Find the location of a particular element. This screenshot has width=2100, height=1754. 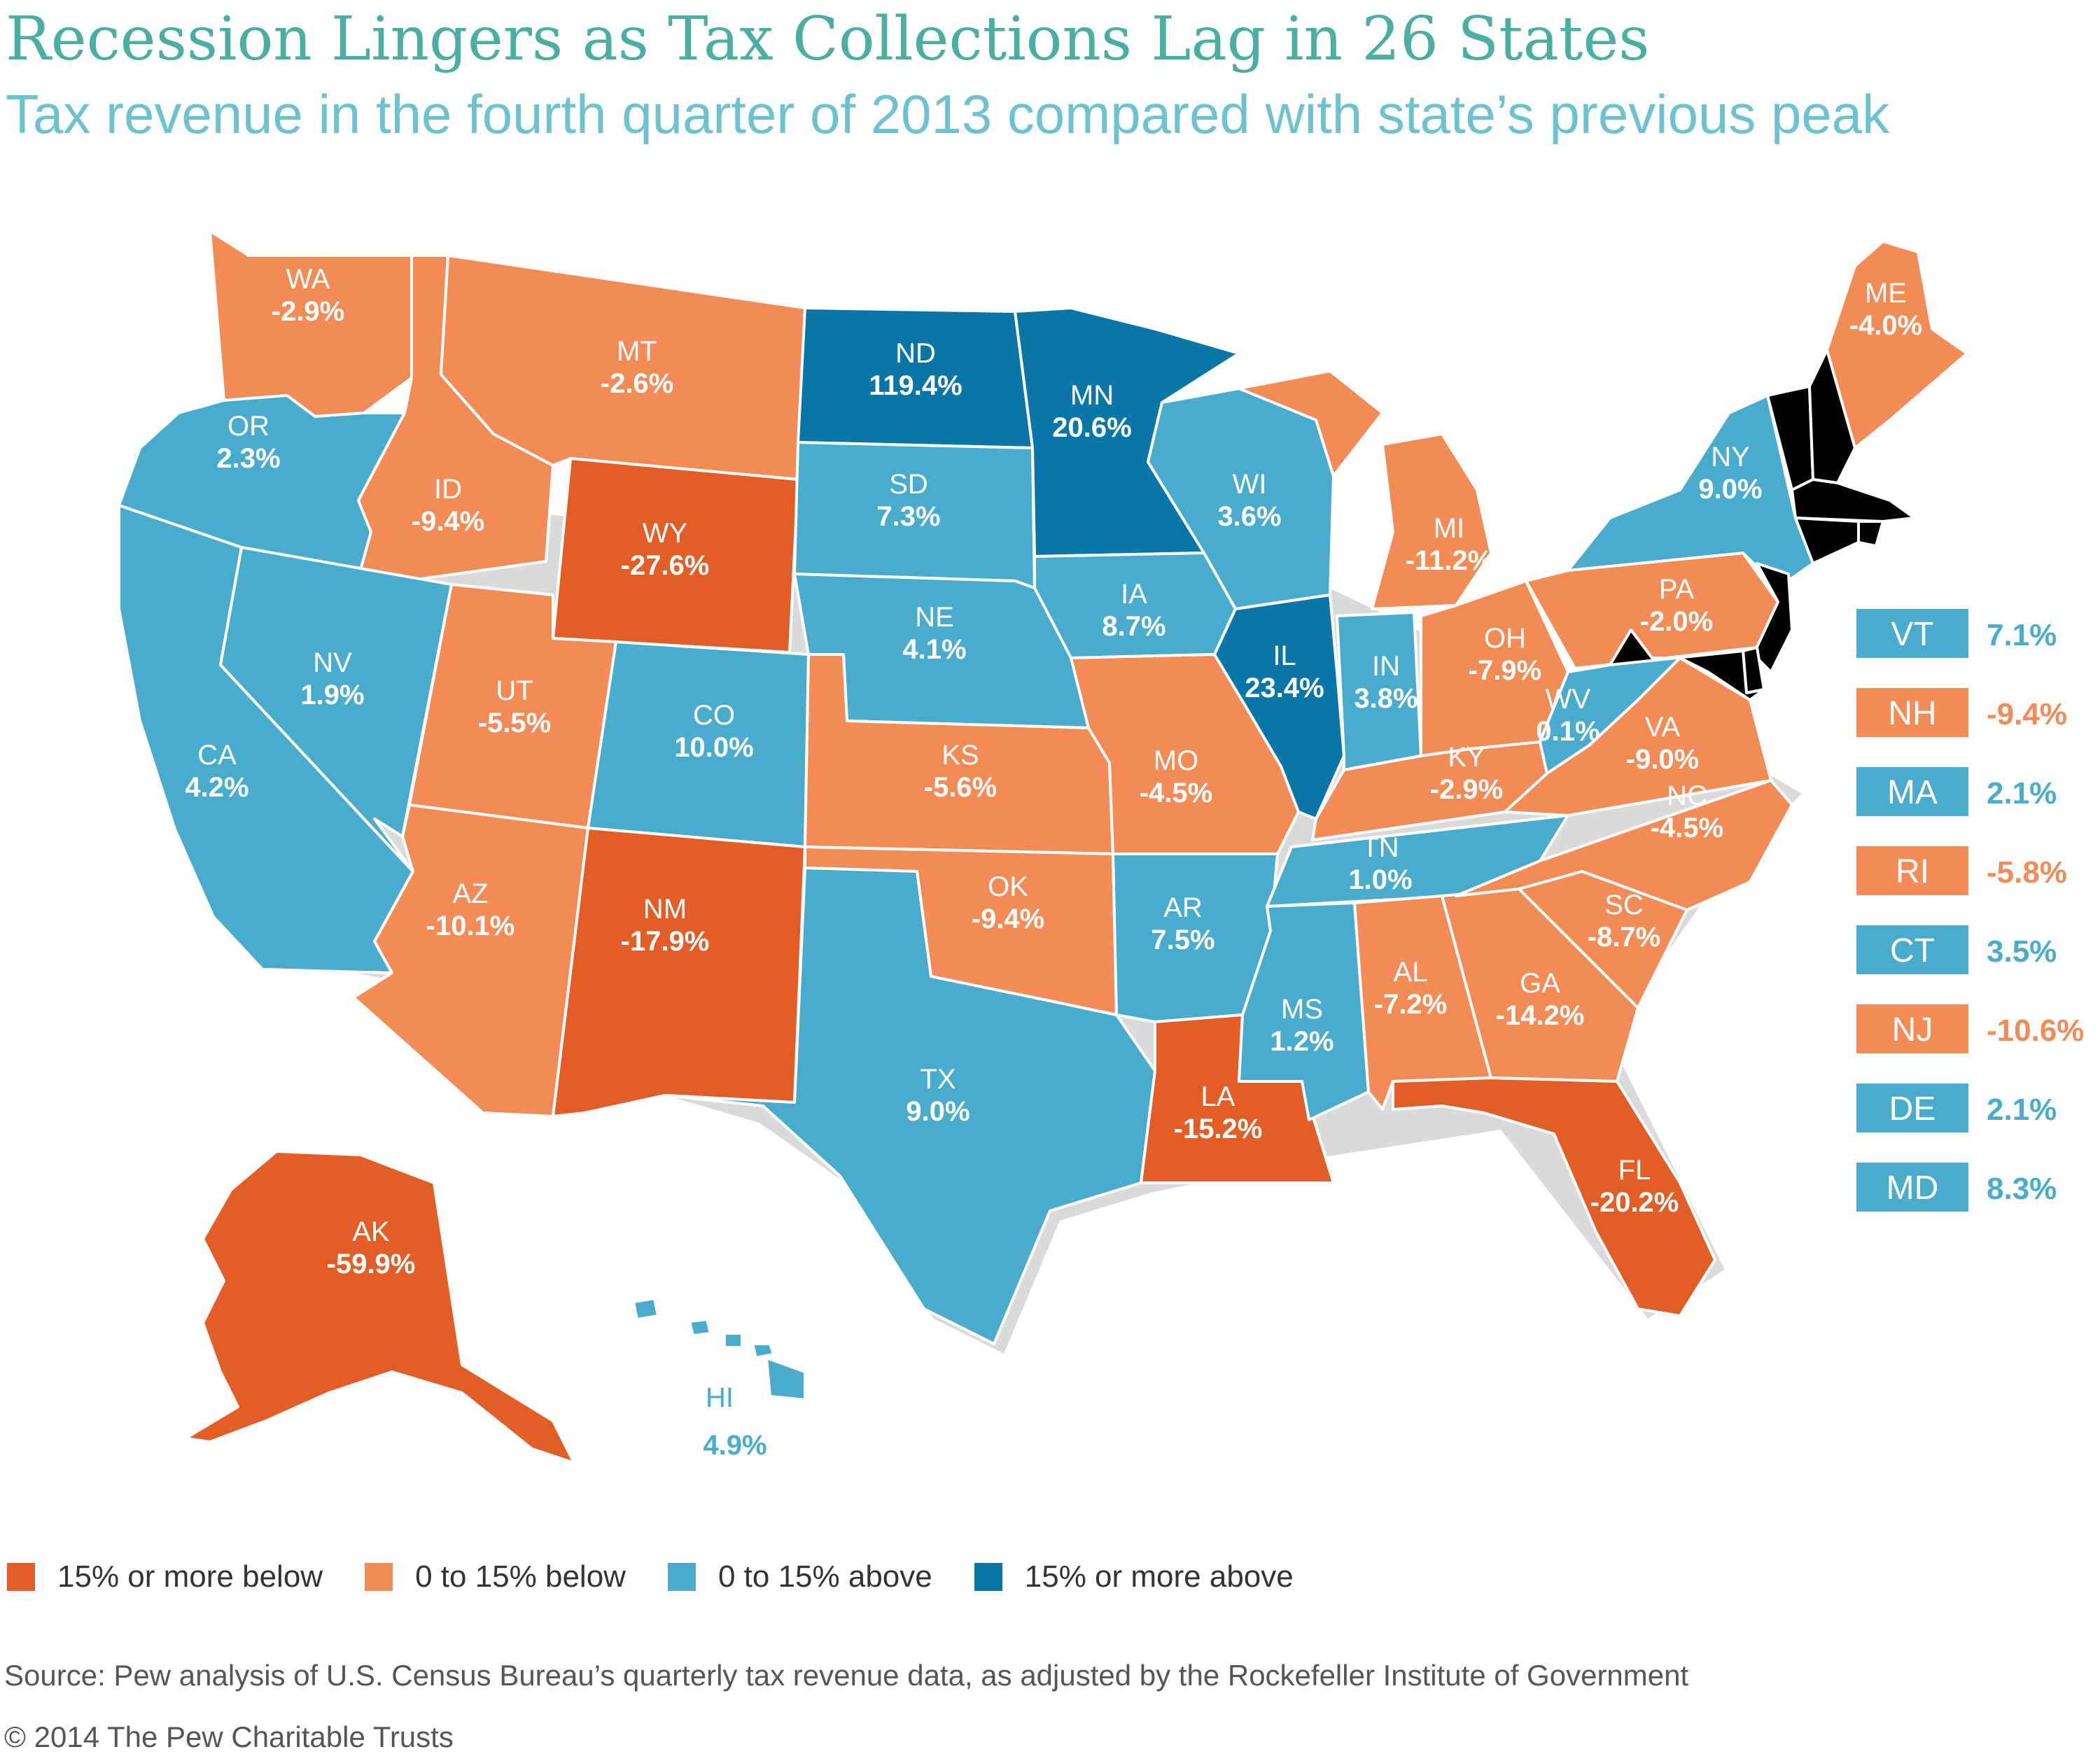

state-value-AR: 7.5% is located at coordinates (1182, 940).